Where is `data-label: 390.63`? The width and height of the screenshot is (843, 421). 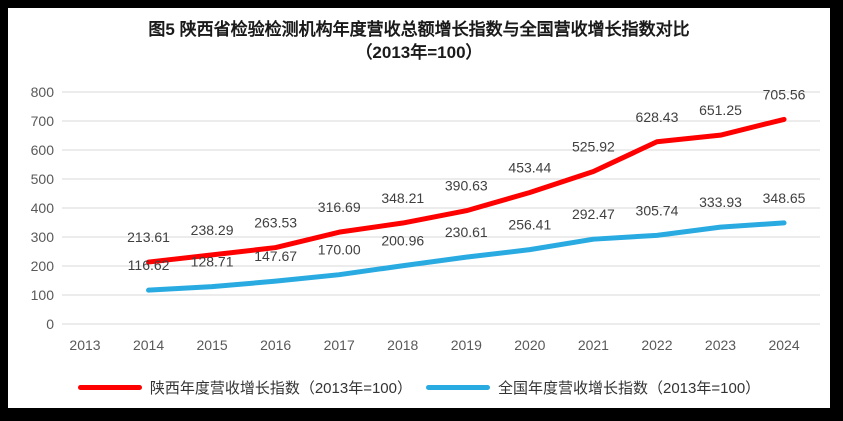 data-label: 390.63 is located at coordinates (466, 186).